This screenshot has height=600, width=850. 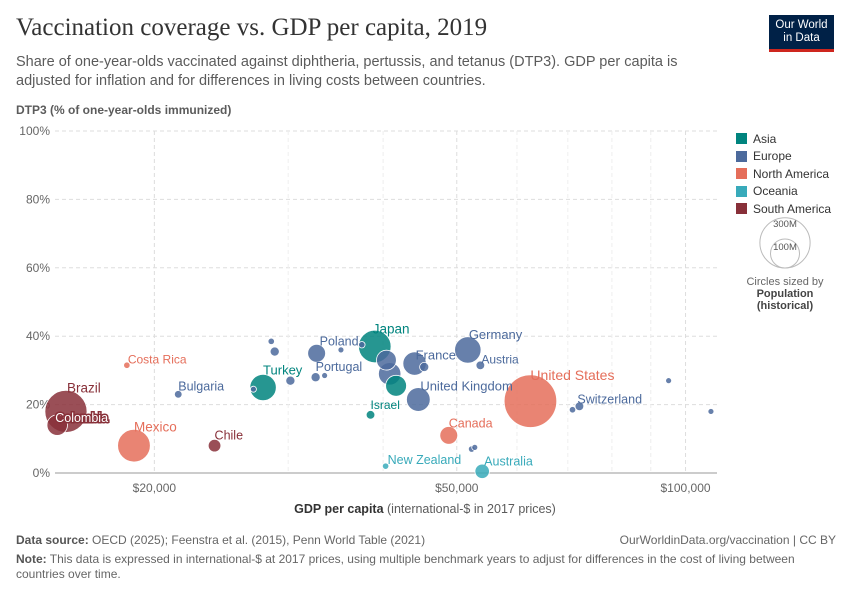 What do you see at coordinates (785, 306) in the screenshot?
I see `size-legend-line-3: (historical)` at bounding box center [785, 306].